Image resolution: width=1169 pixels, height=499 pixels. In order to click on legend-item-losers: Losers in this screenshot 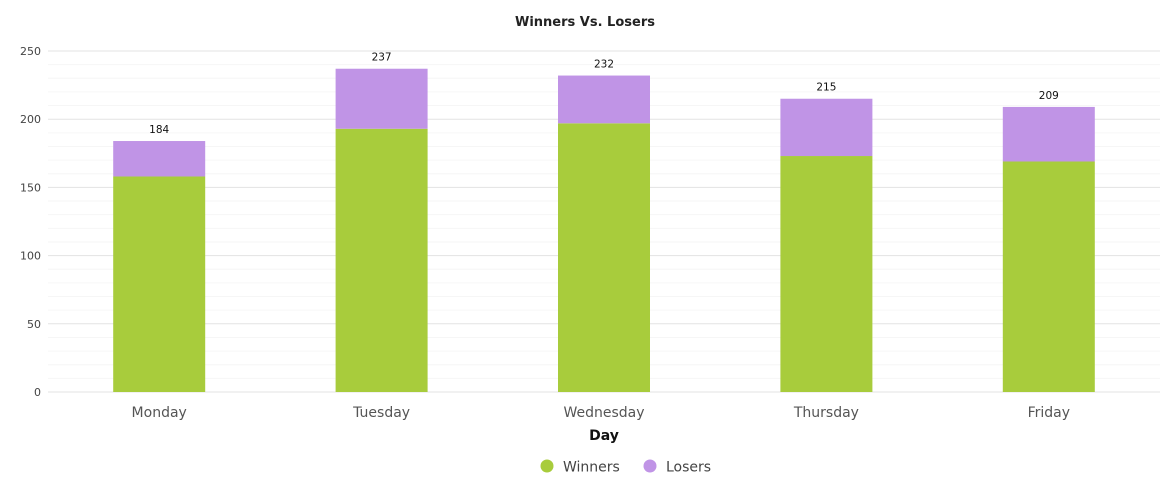, I will do `click(677, 467)`.